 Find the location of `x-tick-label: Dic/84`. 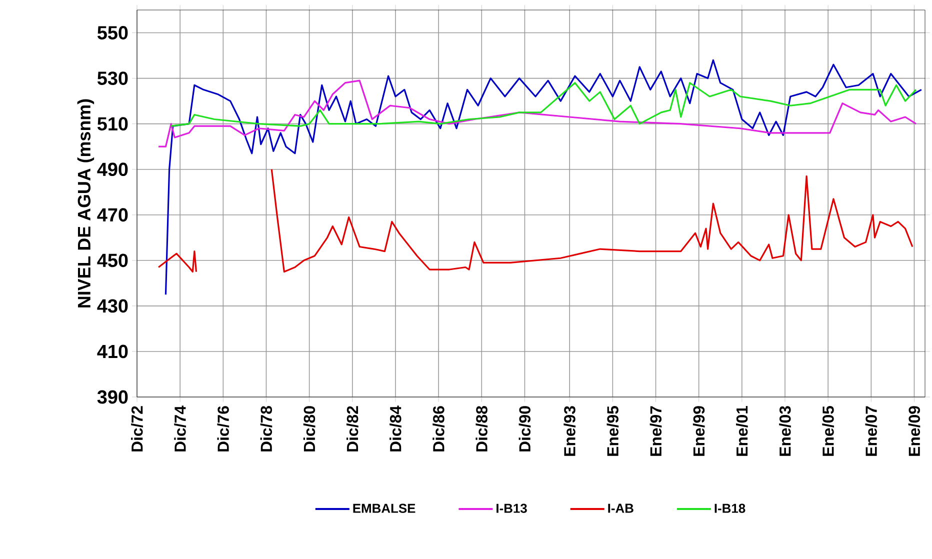

x-tick-label: Dic/84 is located at coordinates (396, 429).